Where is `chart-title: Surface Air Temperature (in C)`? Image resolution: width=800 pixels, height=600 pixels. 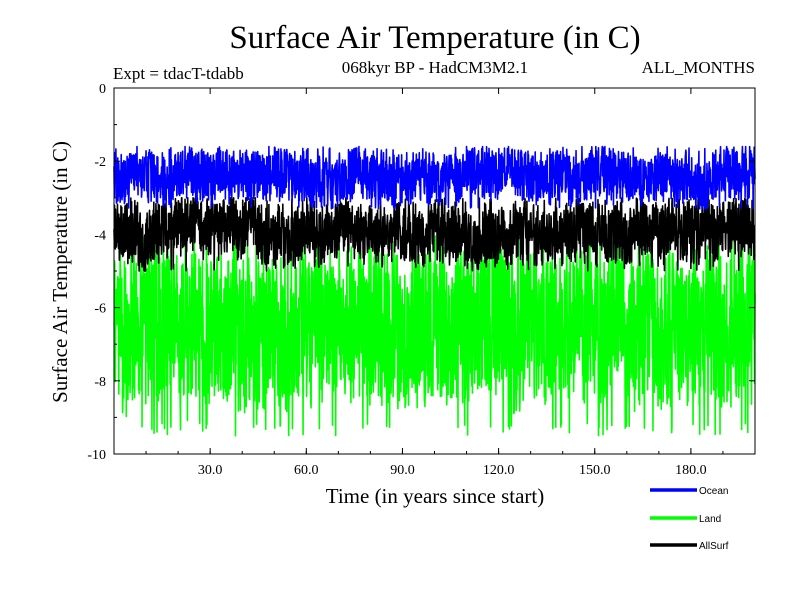
chart-title: Surface Air Temperature (in C) is located at coordinates (434, 38).